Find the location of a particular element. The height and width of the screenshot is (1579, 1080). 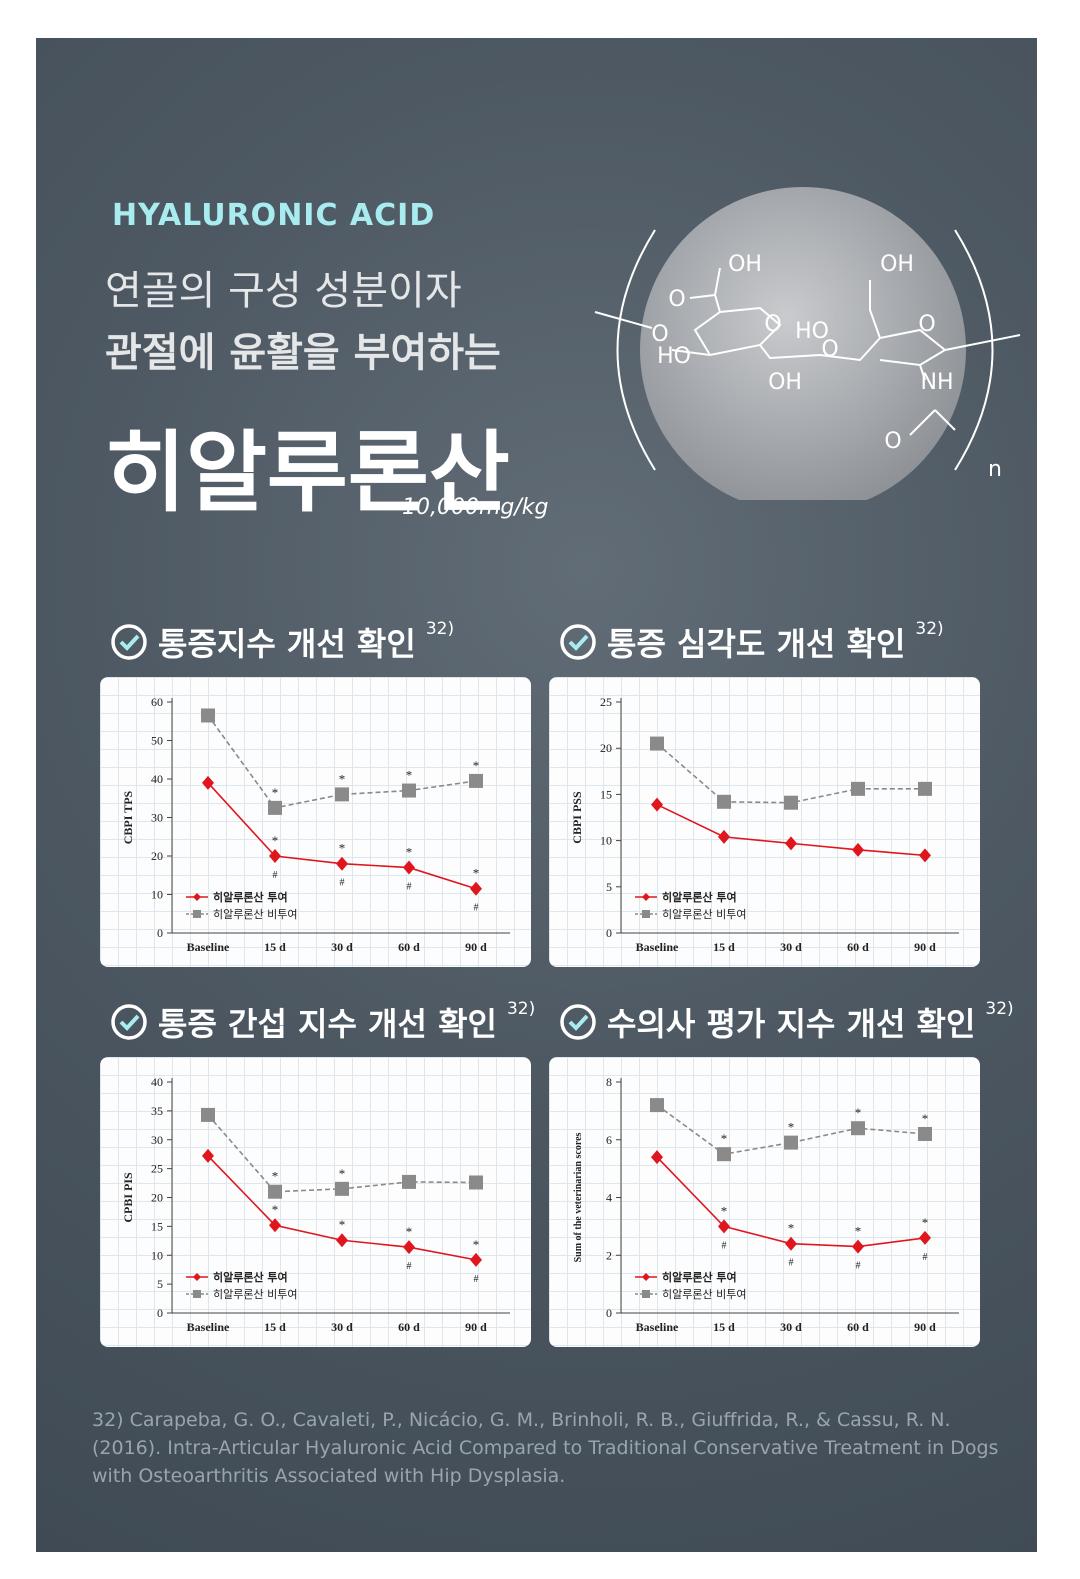

y-tick-label: 50 is located at coordinates (157, 741).